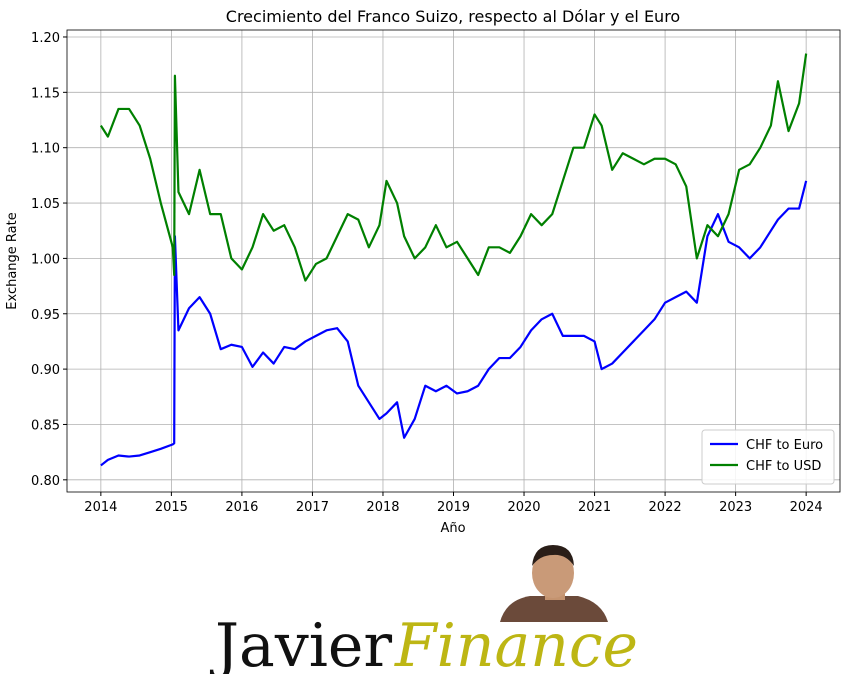  Describe the element at coordinates (554, 583) in the screenshot. I see `photo` at that location.